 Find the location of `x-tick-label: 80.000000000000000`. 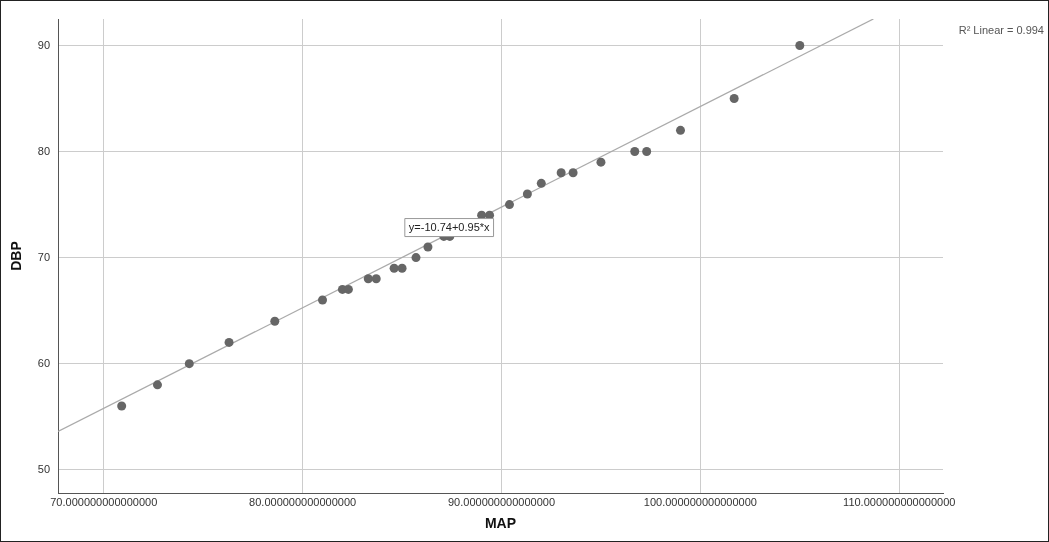

x-tick-label: 80.000000000000000 is located at coordinates (303, 501).